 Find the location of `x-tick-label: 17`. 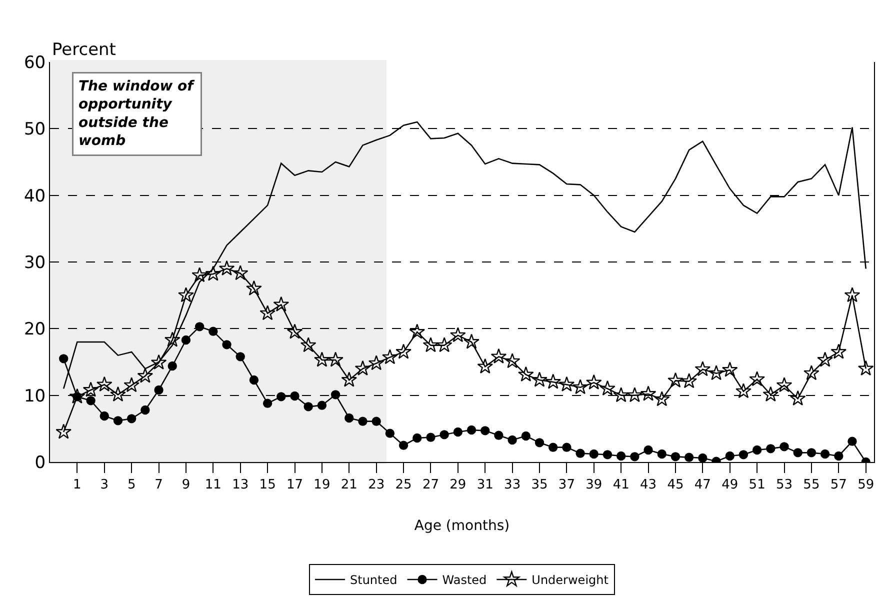

x-tick-label: 17 is located at coordinates (295, 485).